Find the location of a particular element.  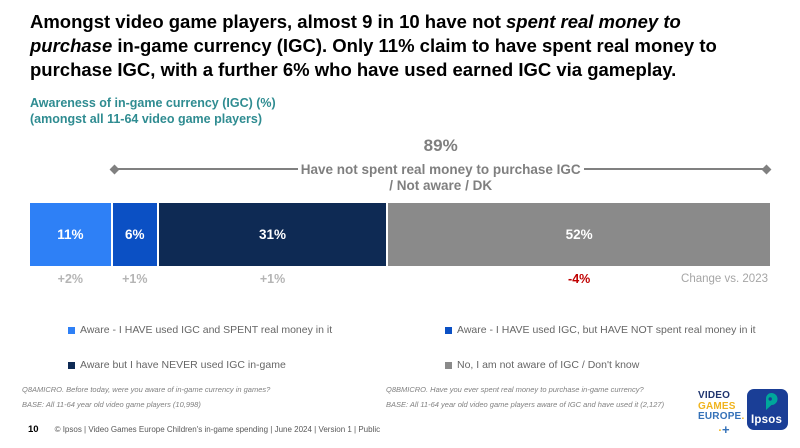

video-games-europe-logo: VIDEO GAMES EUROPE. ·+ is located at coordinates (724, 413).